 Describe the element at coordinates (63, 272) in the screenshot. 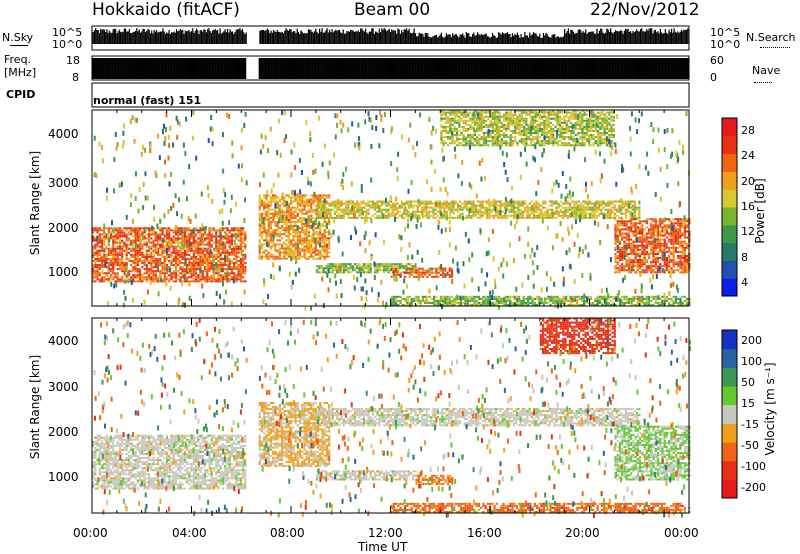

I see `power-ytick-1000: 1000` at that location.